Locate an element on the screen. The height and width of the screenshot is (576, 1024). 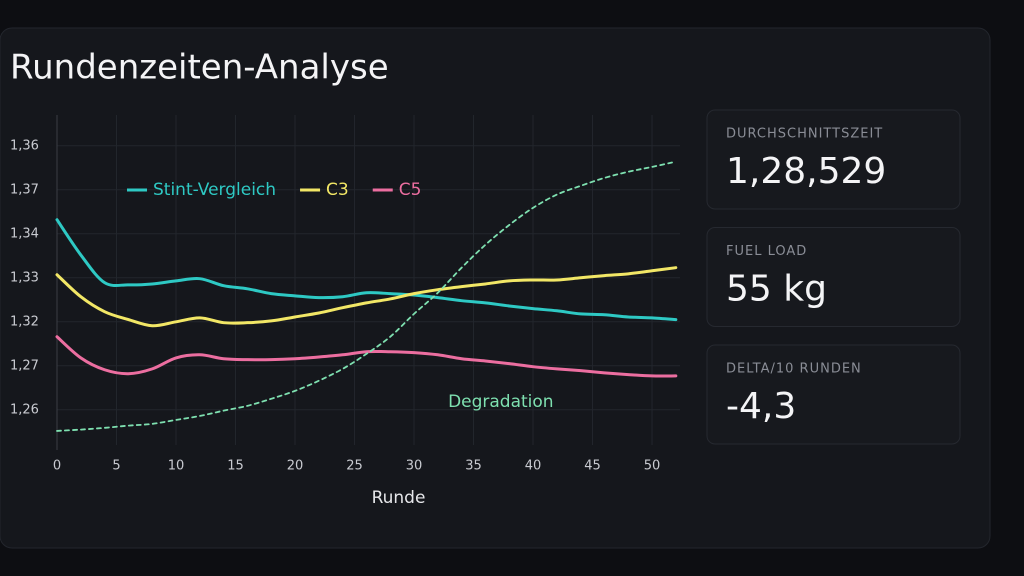
x-tick-label: 20 is located at coordinates (295, 466).